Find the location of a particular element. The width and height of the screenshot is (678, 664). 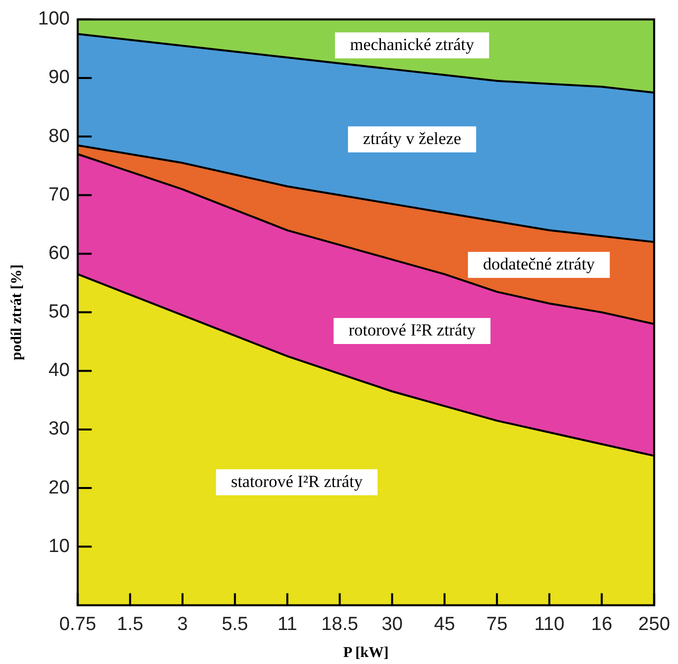

x-axis-title: P [kW] is located at coordinates (366, 652).